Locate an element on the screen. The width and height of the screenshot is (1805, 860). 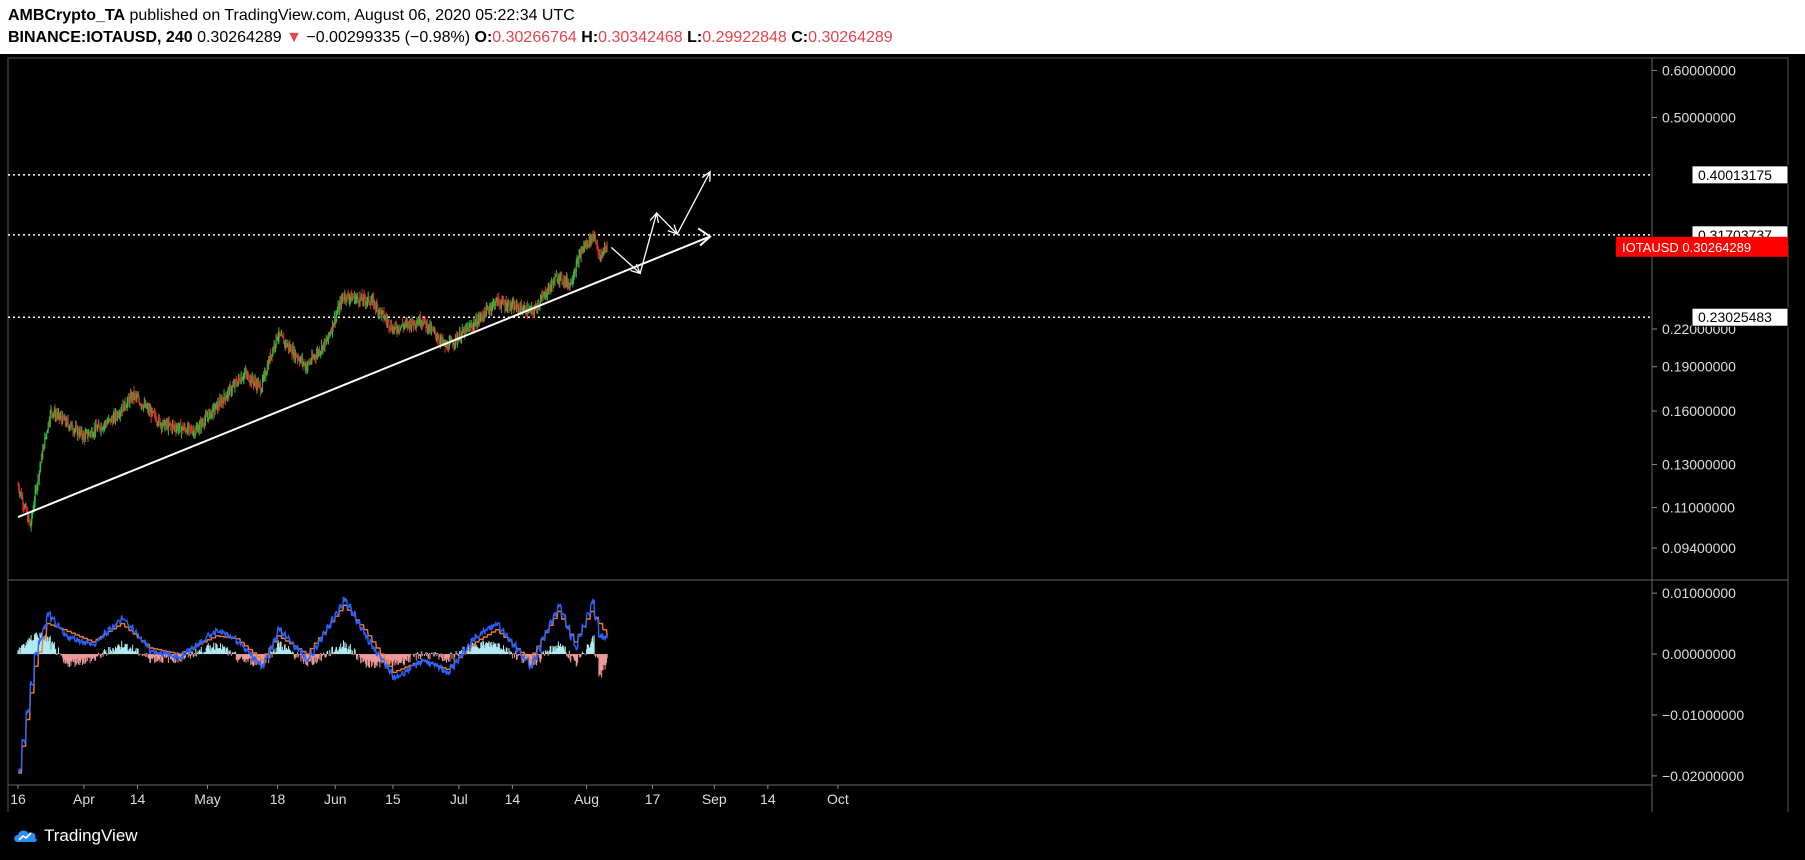
signal-line is located at coordinates (313, 689).